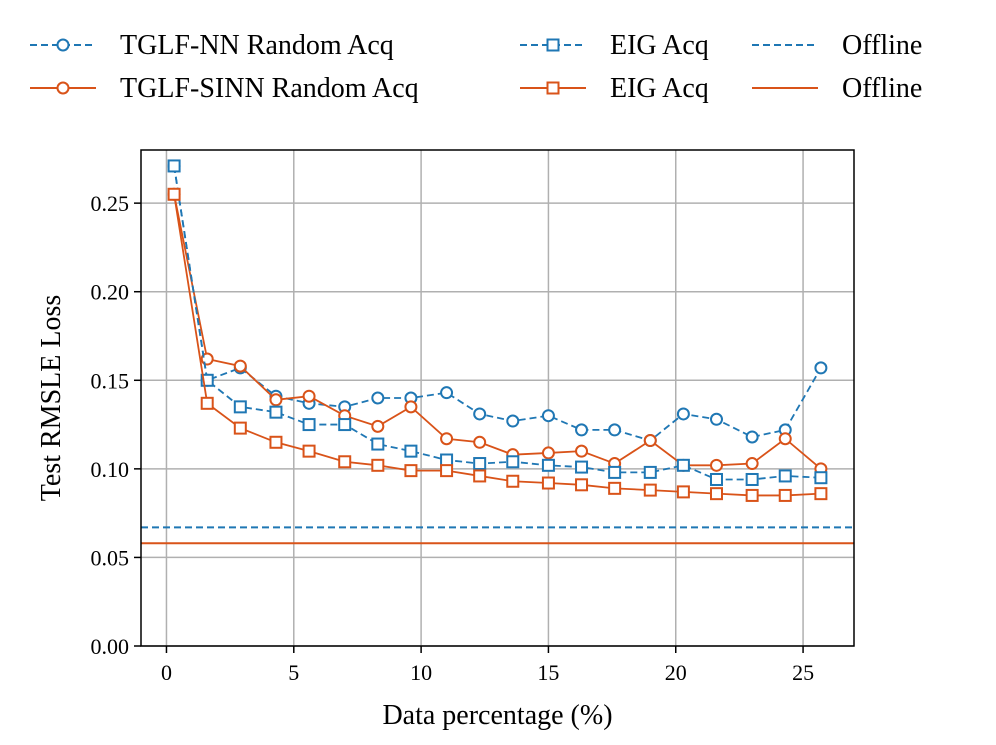  Describe the element at coordinates (110, 203) in the screenshot. I see `y-tick-label: 0.25` at that location.